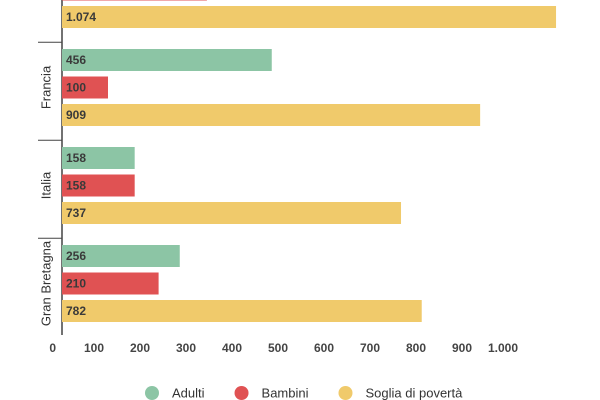 The width and height of the screenshot is (600, 400). What do you see at coordinates (94, 348) in the screenshot?
I see `x-tick-label: 100` at bounding box center [94, 348].